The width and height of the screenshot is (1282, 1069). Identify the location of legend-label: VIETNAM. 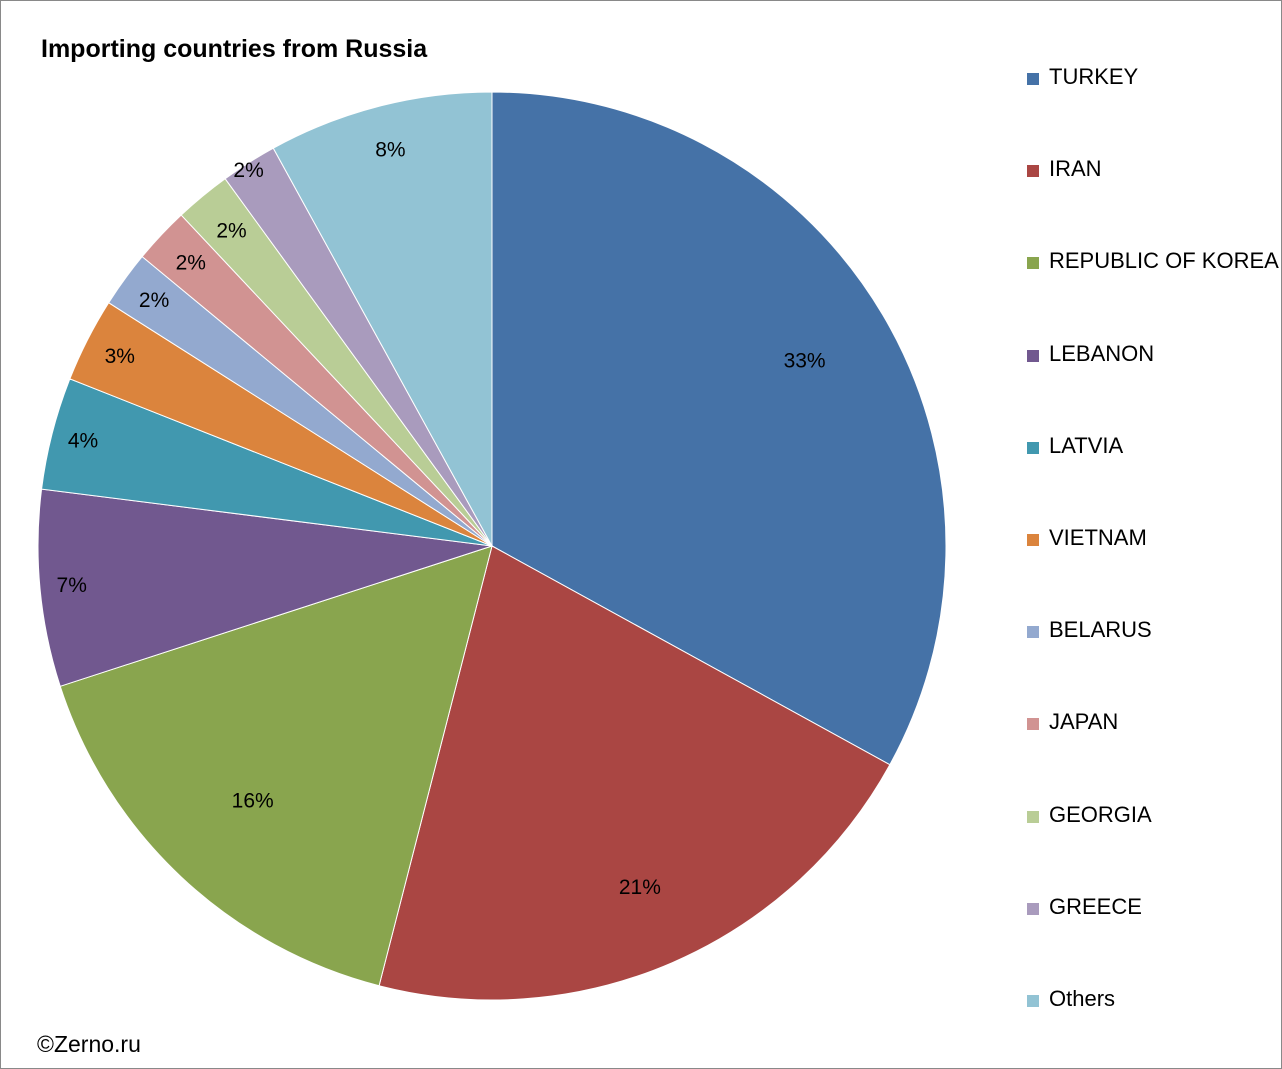
(1098, 537).